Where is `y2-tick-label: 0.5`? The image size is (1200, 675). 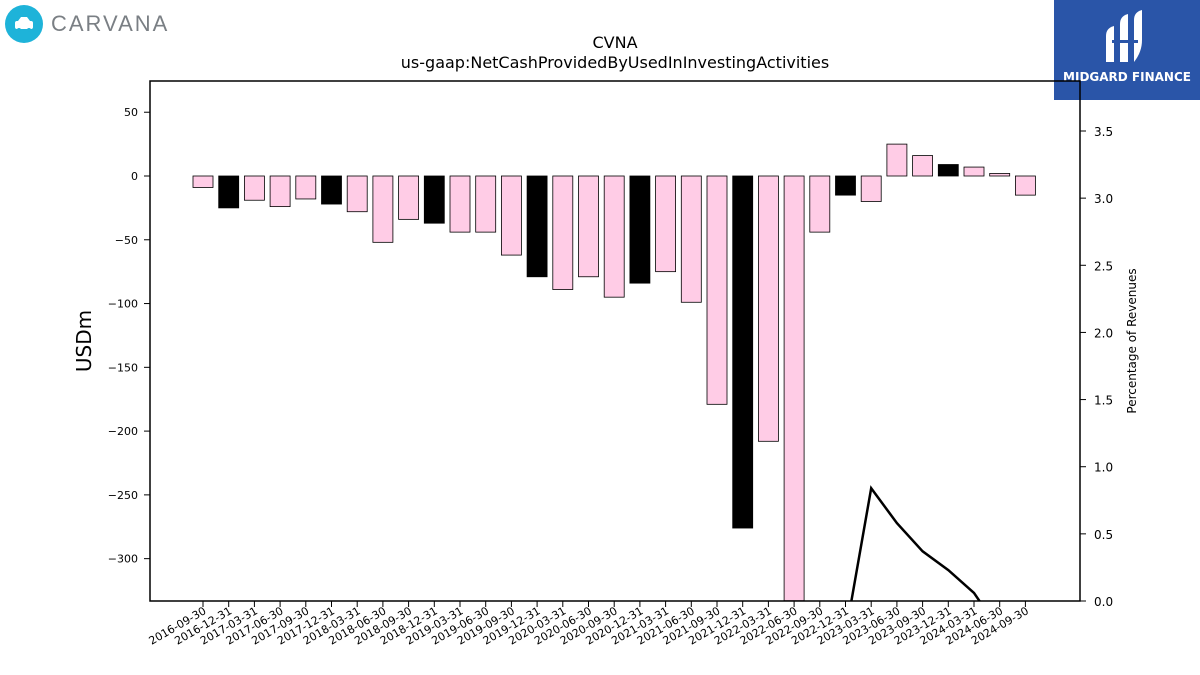 y2-tick-label: 0.5 is located at coordinates (1103, 535).